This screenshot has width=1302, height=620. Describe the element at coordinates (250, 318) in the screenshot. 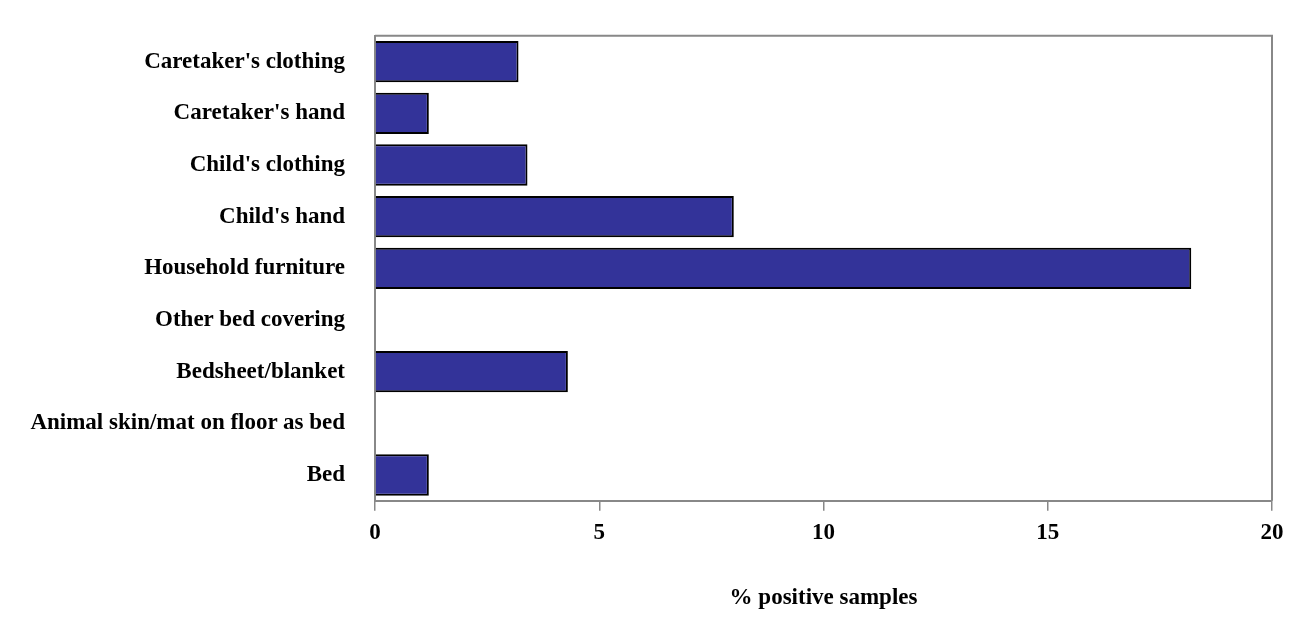

I see `y-tick-label: Other bed covering` at that location.